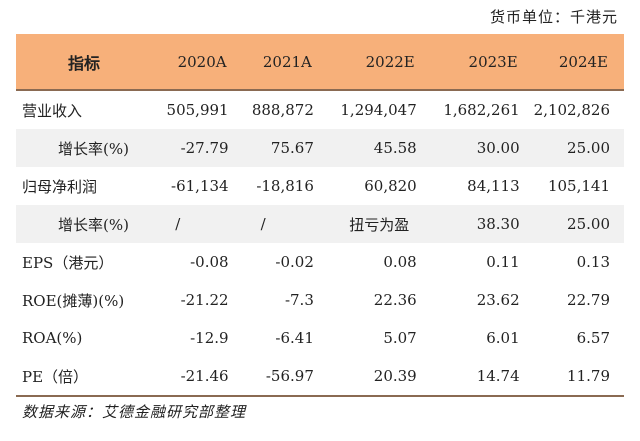 The height and width of the screenshot is (441, 640). What do you see at coordinates (400, 262) in the screenshot?
I see `table-cell: 0.08` at bounding box center [400, 262].